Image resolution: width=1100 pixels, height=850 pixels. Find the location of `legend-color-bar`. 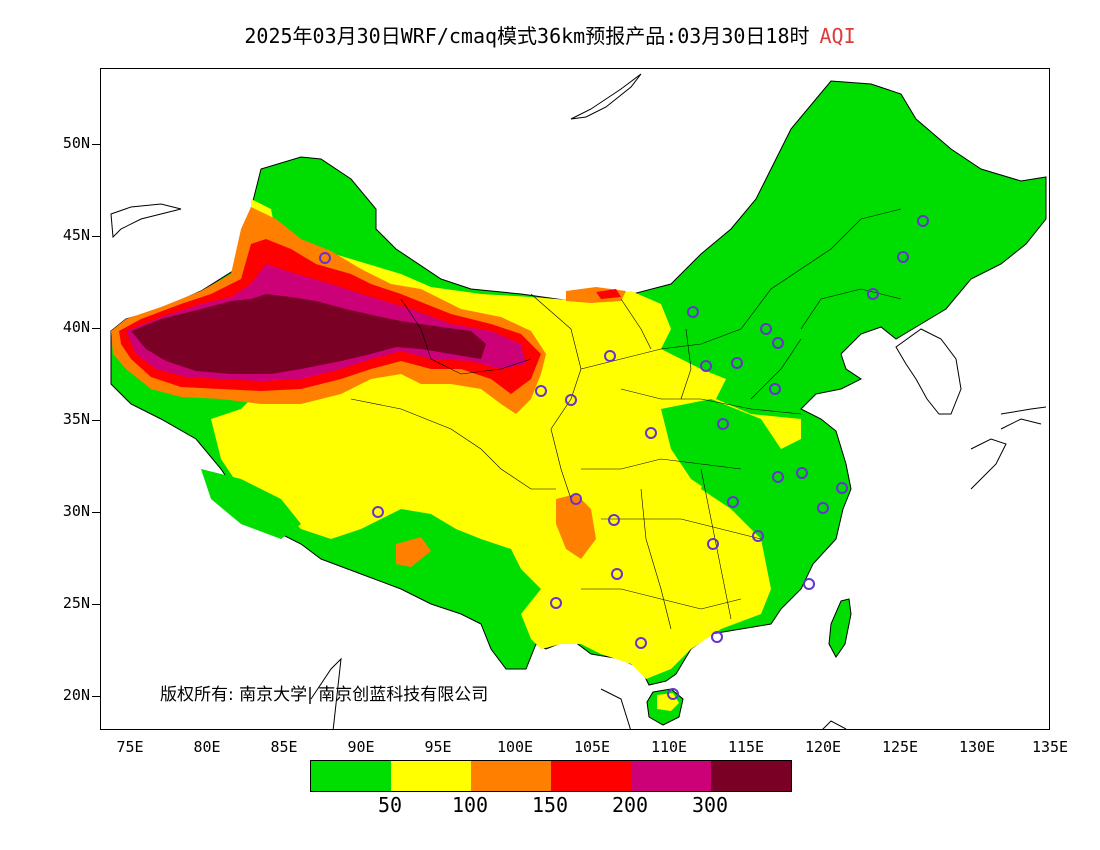

legend-color-bar is located at coordinates (551, 776).